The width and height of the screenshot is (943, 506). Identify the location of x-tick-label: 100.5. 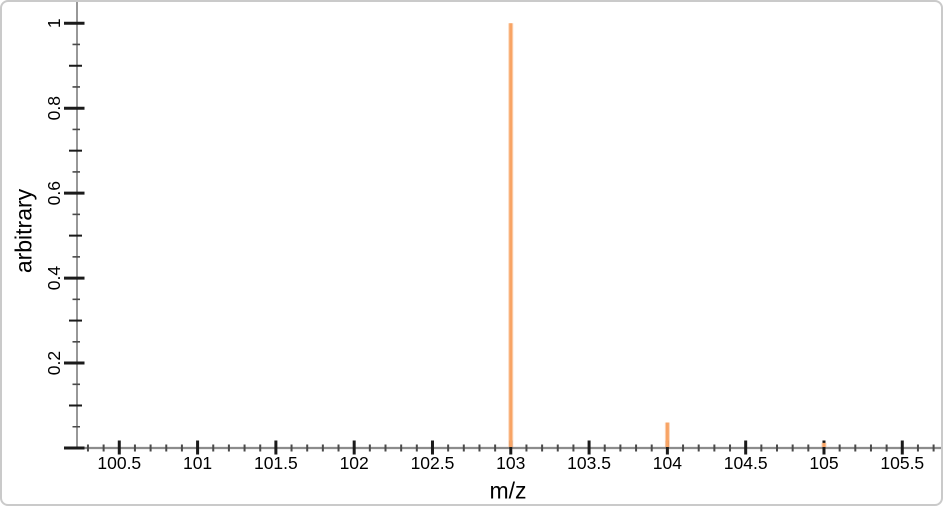
(119, 463).